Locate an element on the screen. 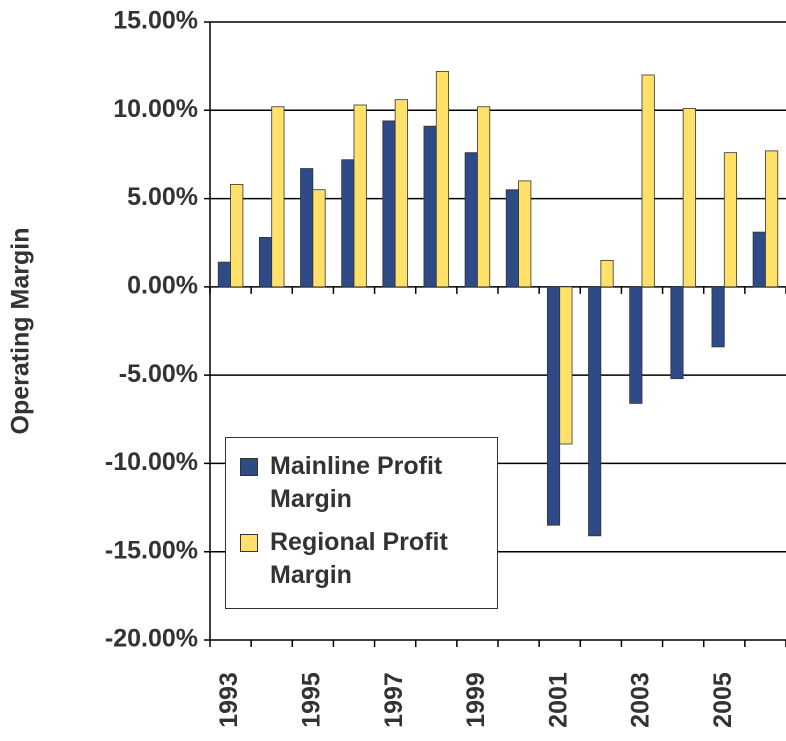 The image size is (786, 741). y-tick-label: 0.00% is located at coordinates (162, 285).